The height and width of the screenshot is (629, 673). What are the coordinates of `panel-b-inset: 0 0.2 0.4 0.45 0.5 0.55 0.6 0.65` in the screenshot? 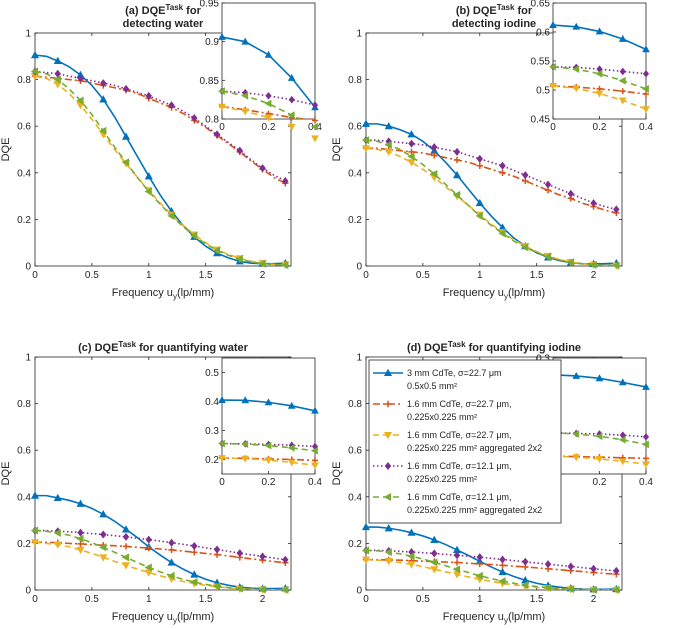 It's located at (592, 66).